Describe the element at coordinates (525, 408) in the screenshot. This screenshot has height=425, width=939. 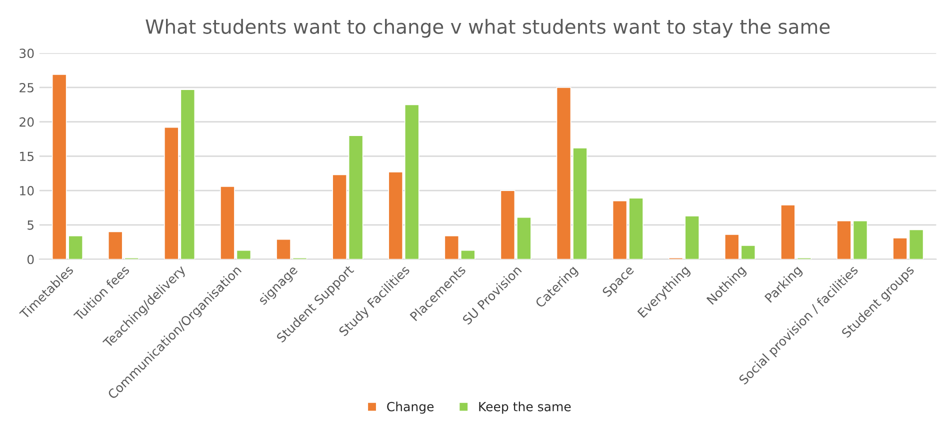
I see `legend-label: Keep the same` at that location.